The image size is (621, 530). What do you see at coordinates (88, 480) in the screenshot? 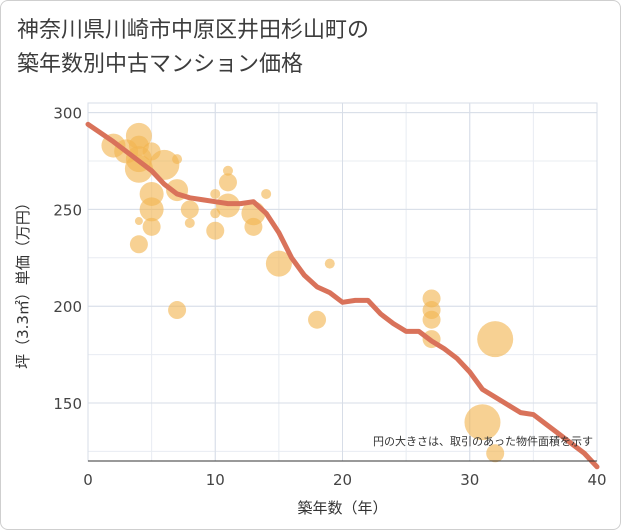
I see `x-tick-label: 0` at bounding box center [88, 480].